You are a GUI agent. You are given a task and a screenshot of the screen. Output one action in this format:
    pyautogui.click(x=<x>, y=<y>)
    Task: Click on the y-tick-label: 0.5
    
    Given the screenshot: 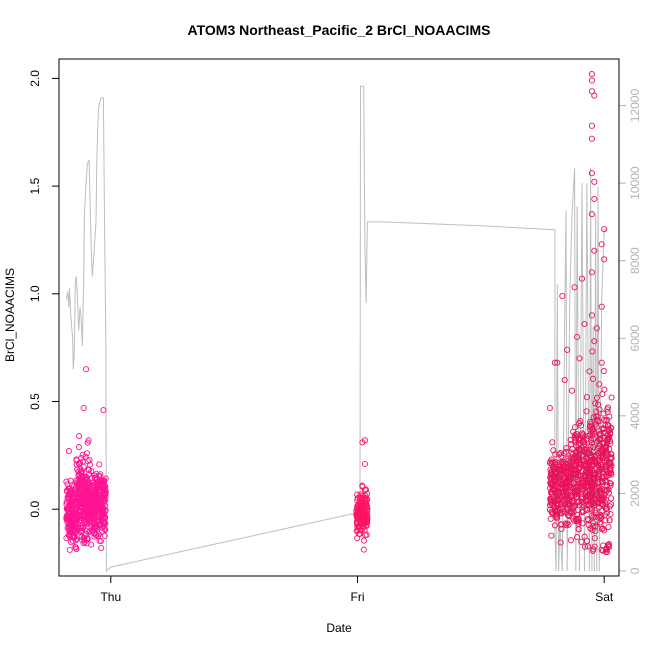 What is the action you would take?
    pyautogui.click(x=35, y=401)
    